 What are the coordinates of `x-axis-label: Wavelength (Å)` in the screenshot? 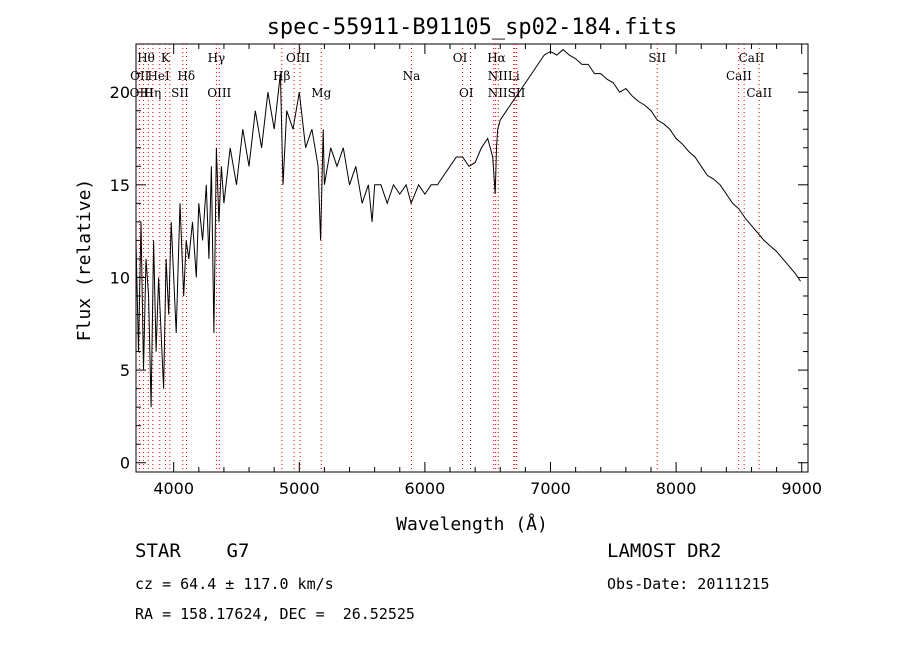 It's located at (472, 524).